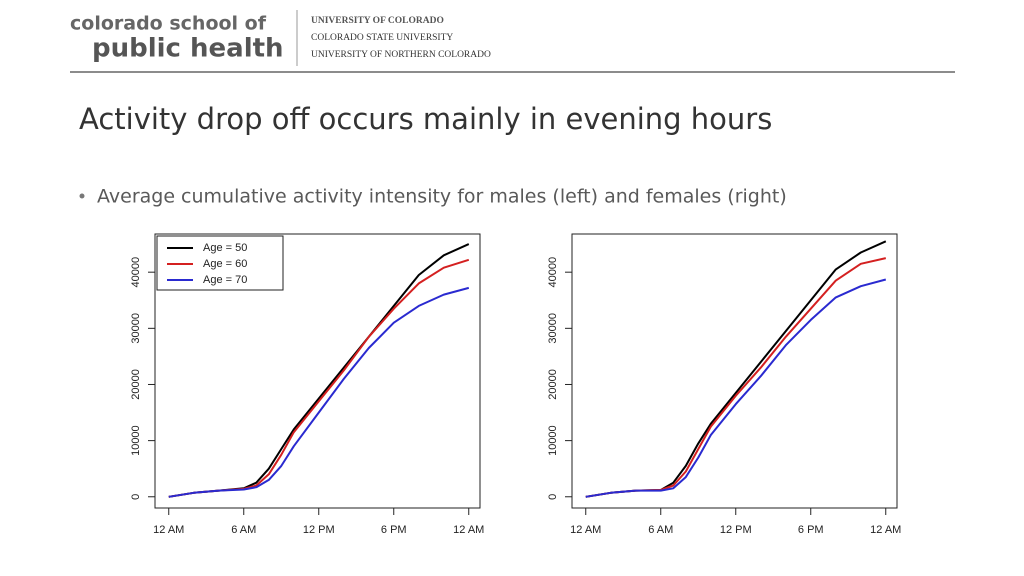 The width and height of the screenshot is (1024, 576). Describe the element at coordinates (225, 248) in the screenshot. I see `legend-label: Age = 50` at that location.